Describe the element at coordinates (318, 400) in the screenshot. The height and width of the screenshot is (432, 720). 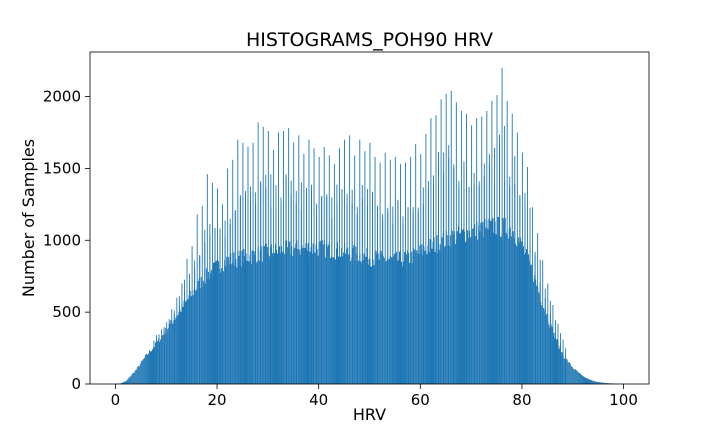
I see `x-tick-label: 40` at that location.